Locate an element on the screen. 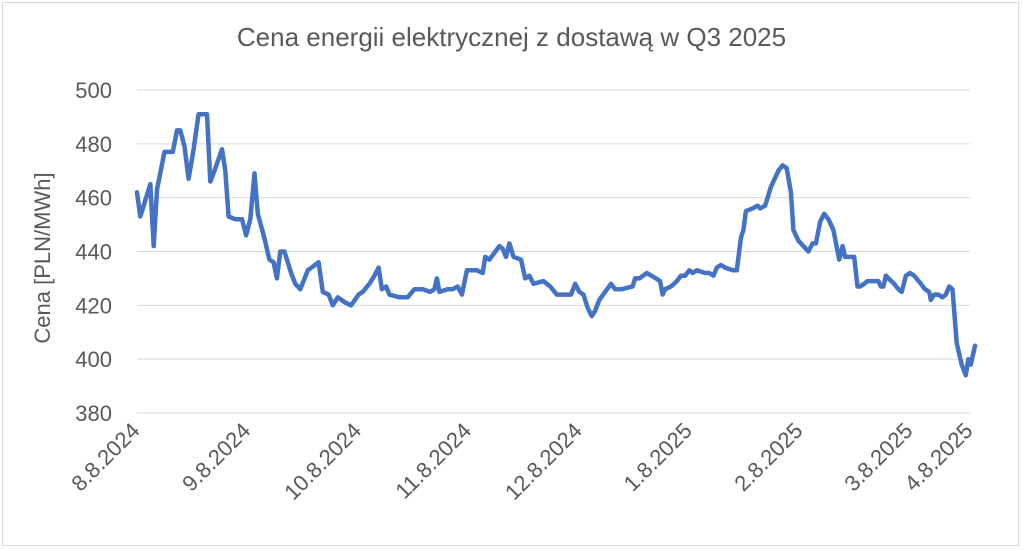  y-tick-label: 380 is located at coordinates (93, 413).